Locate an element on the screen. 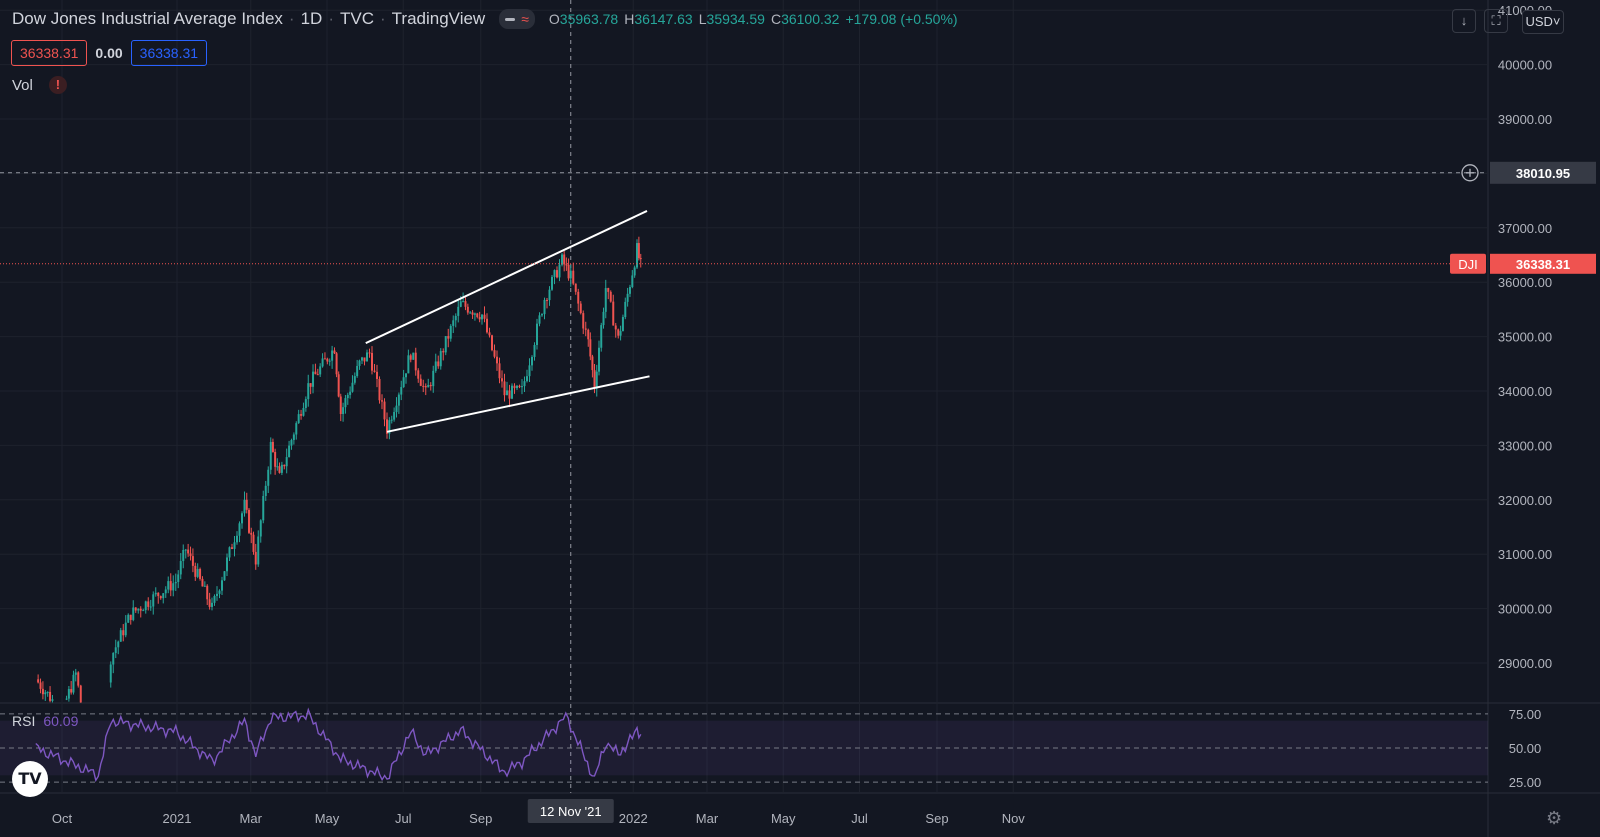 The width and height of the screenshot is (1600, 837). rsi-value: 60.09 is located at coordinates (61, 721).